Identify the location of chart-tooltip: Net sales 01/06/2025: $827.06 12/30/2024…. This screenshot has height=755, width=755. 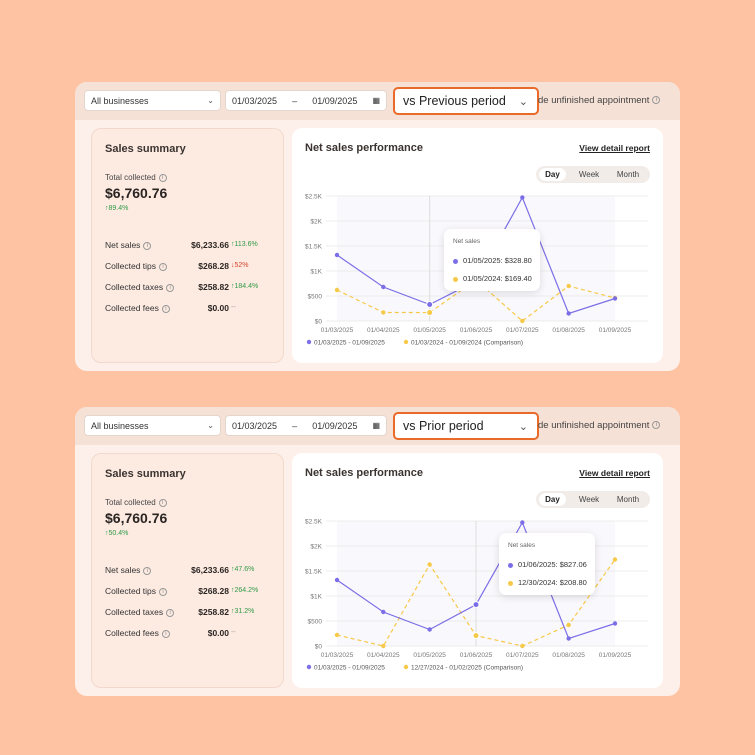
(547, 564).